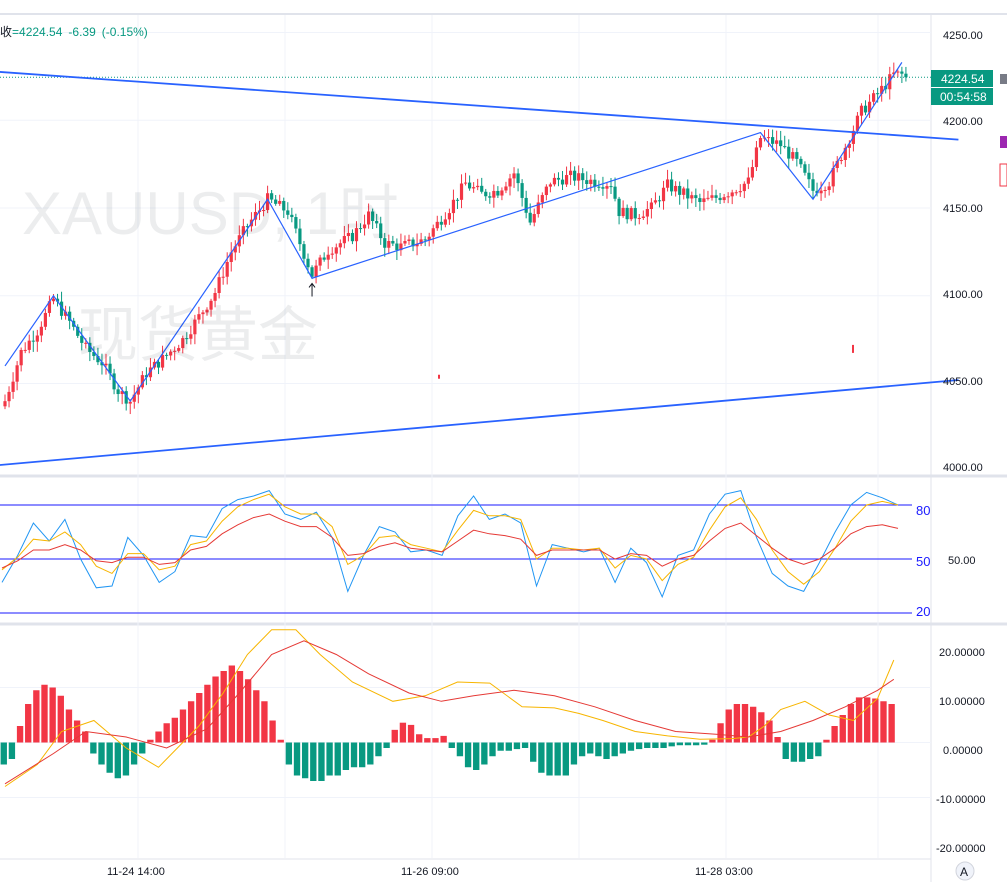 The image size is (1007, 887). I want to click on kdj-pane, so click(456, 552).